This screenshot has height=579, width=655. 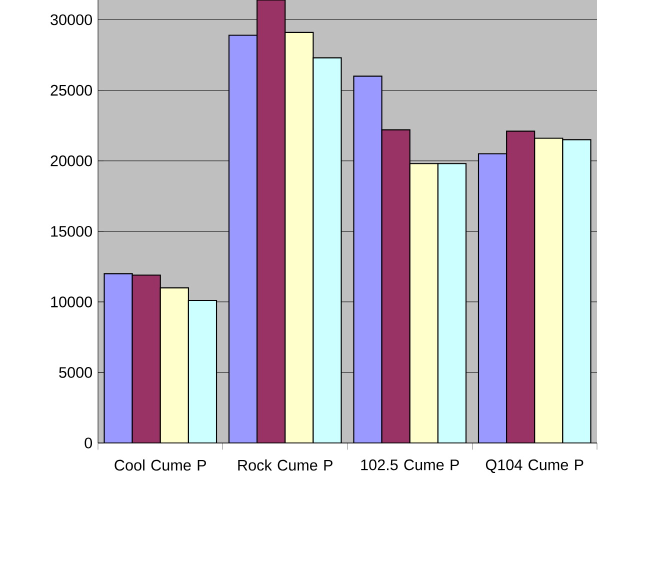 I want to click on y-tick-label: 20000, so click(x=71, y=160).